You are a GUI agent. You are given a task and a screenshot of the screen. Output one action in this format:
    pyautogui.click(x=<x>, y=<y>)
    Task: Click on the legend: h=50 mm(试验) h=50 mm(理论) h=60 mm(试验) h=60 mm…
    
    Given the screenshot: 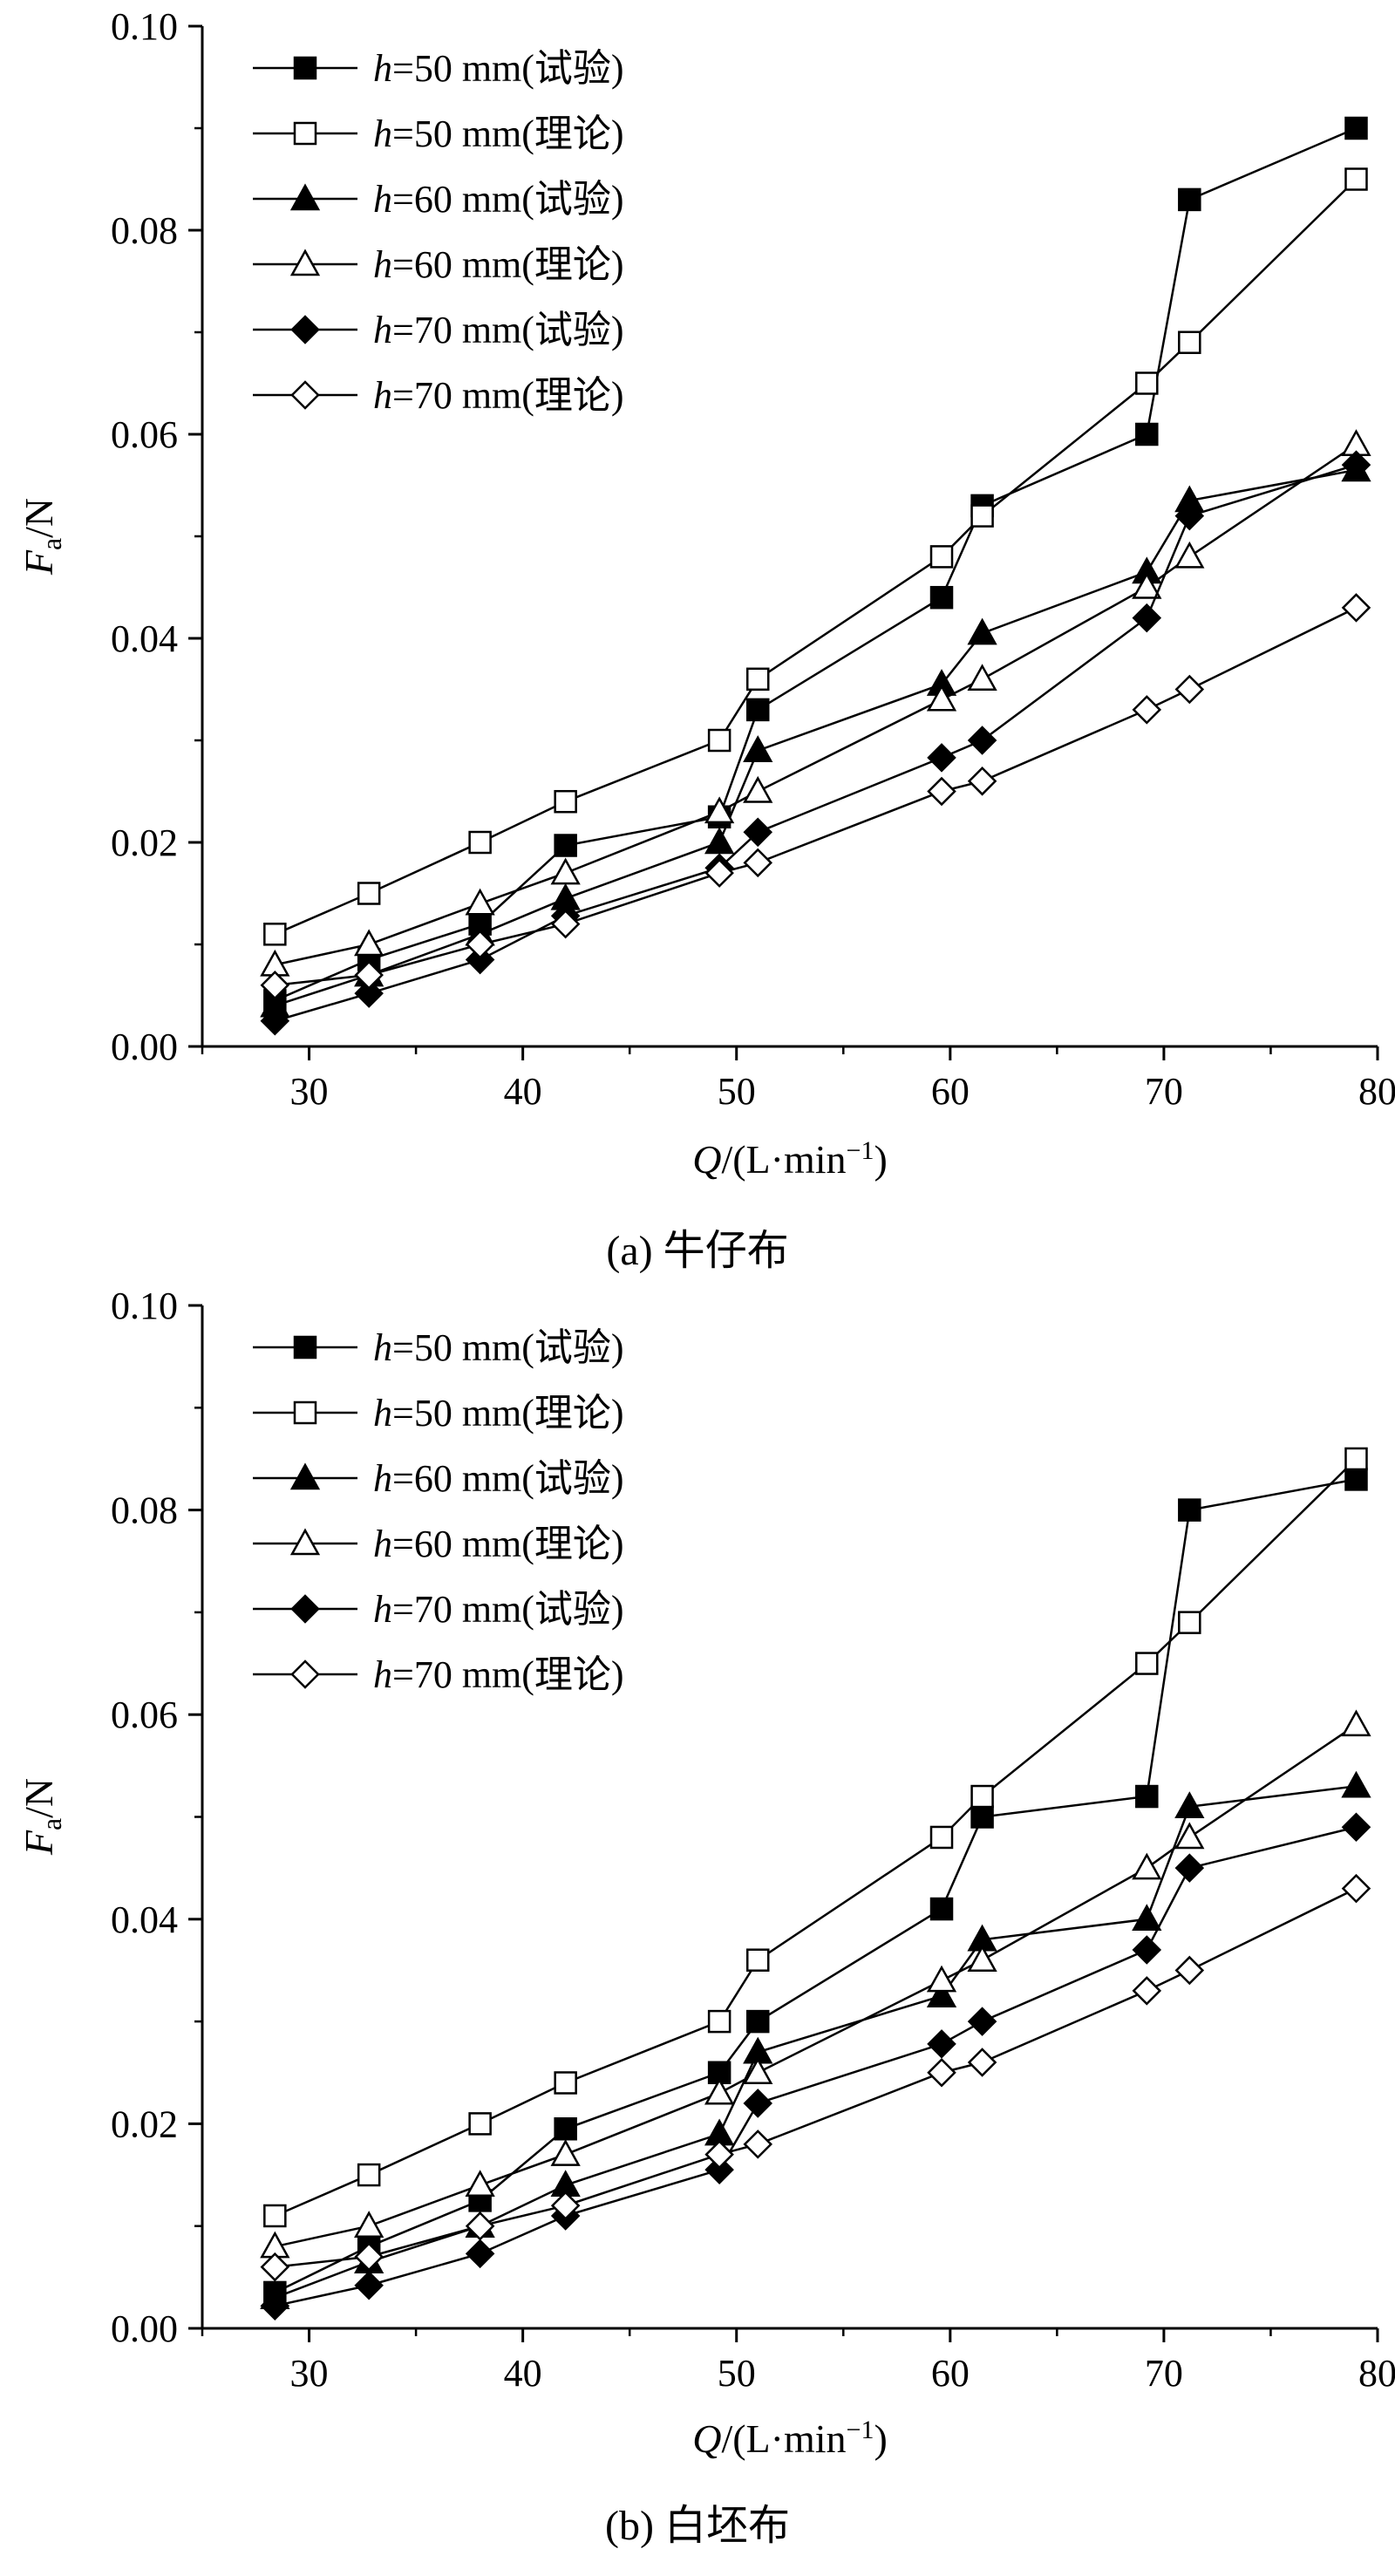 What is the action you would take?
    pyautogui.click(x=438, y=232)
    